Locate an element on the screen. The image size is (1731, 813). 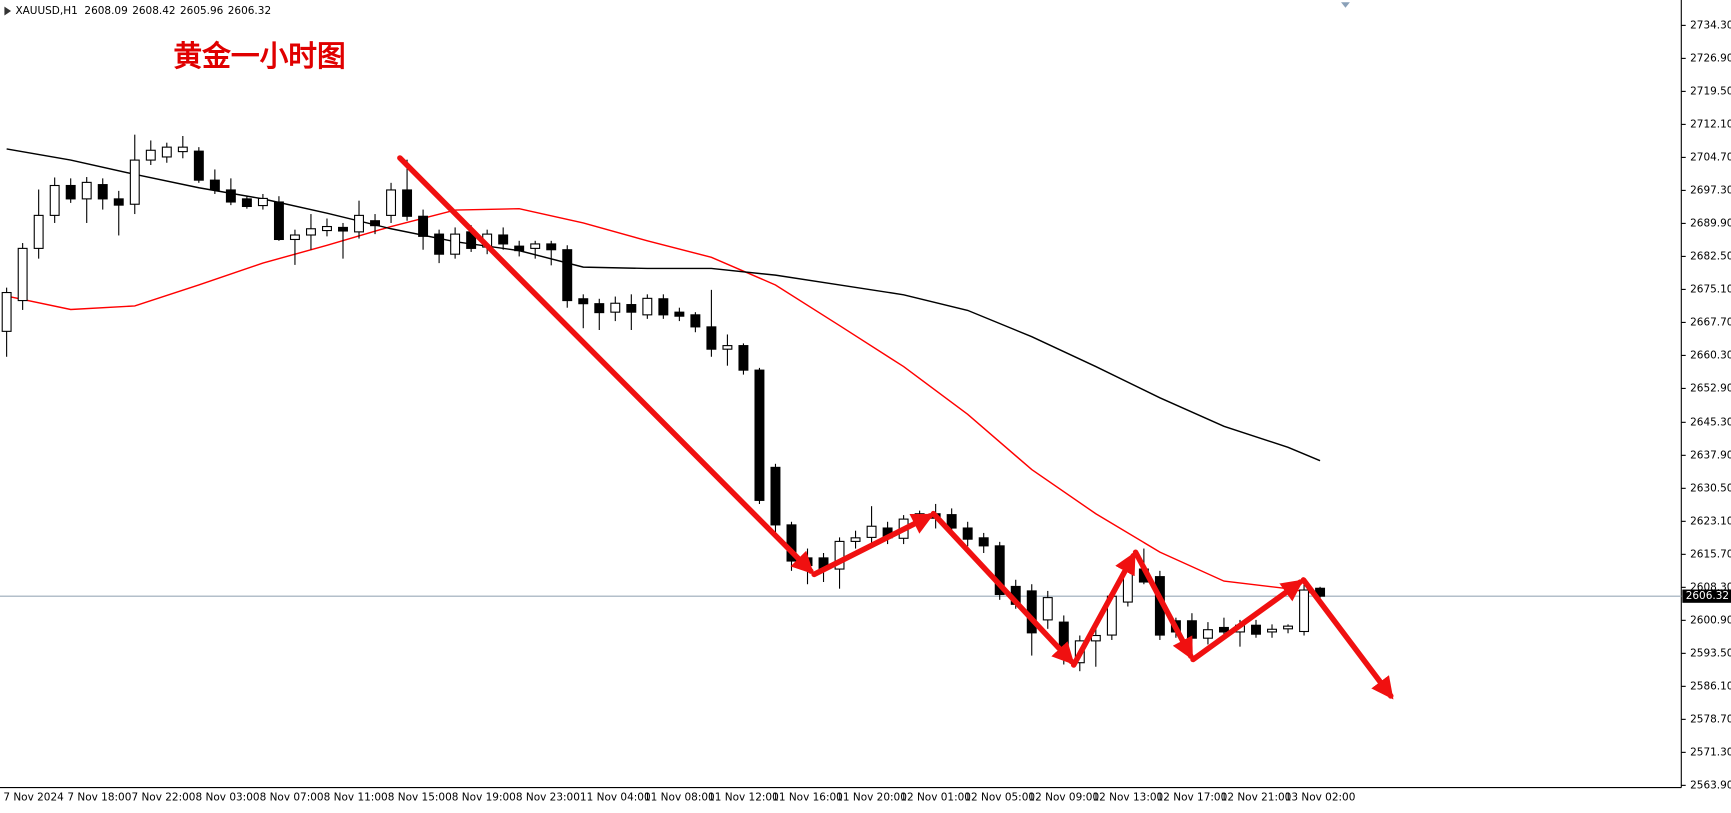
open-value: 2608.09 is located at coordinates (105, 11).